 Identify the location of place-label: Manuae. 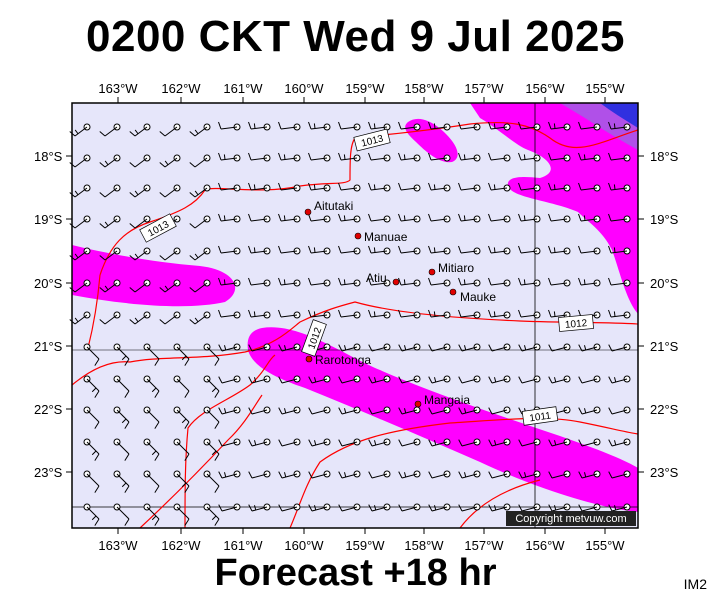
(386, 237).